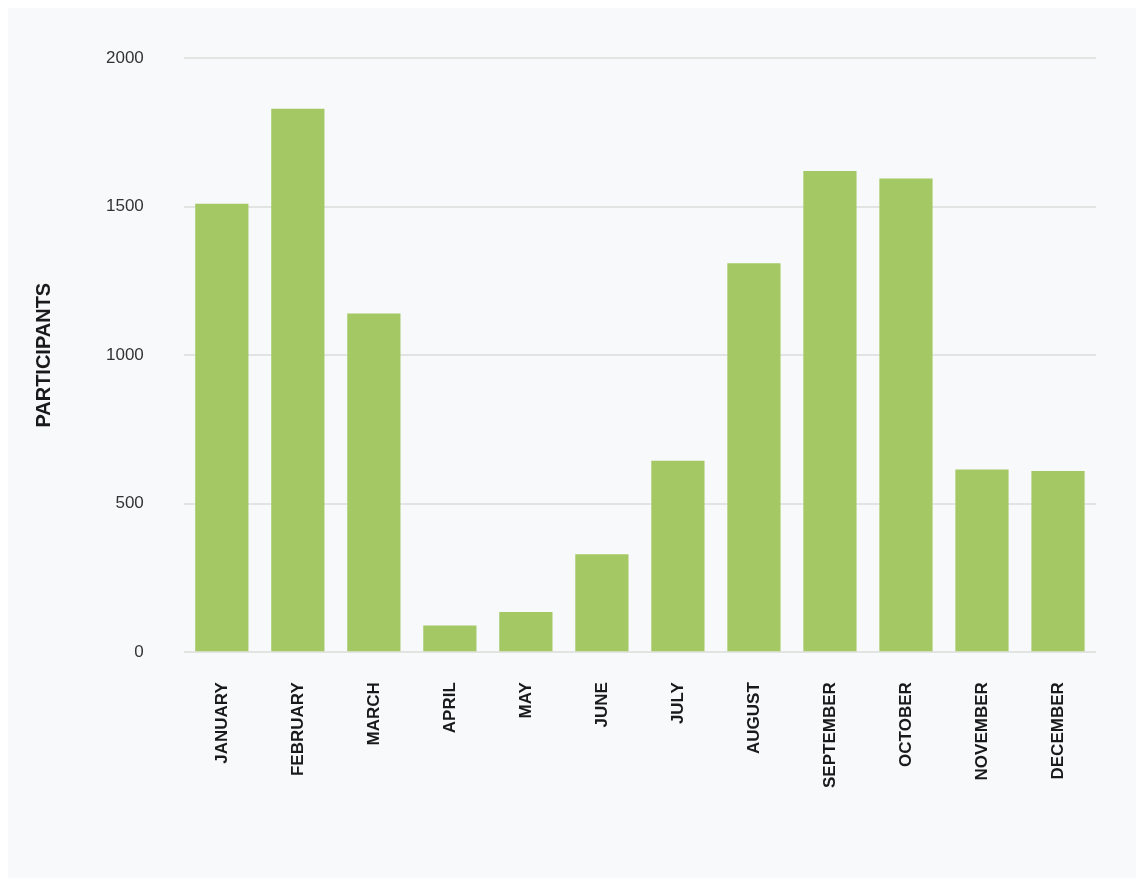 The width and height of the screenshot is (1144, 886). What do you see at coordinates (124, 206) in the screenshot?
I see `y-tick-label: 1500` at bounding box center [124, 206].